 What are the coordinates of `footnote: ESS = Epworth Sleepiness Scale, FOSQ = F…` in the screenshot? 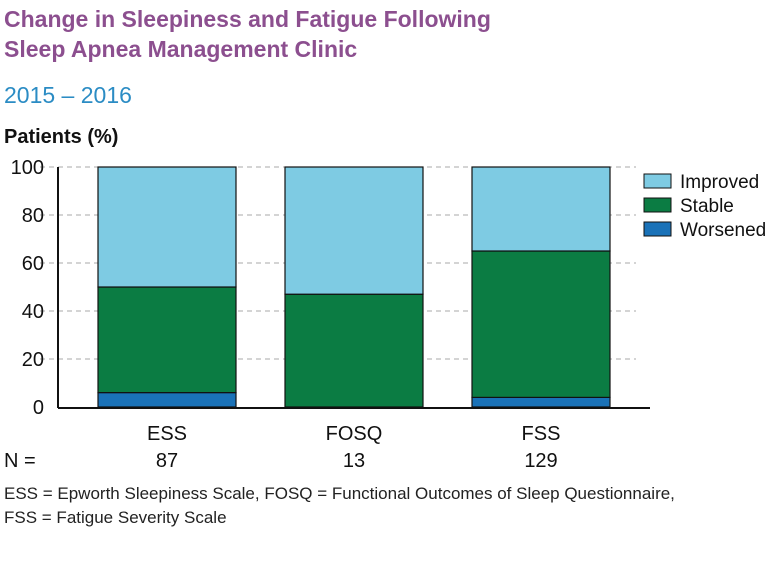 It's located at (392, 506).